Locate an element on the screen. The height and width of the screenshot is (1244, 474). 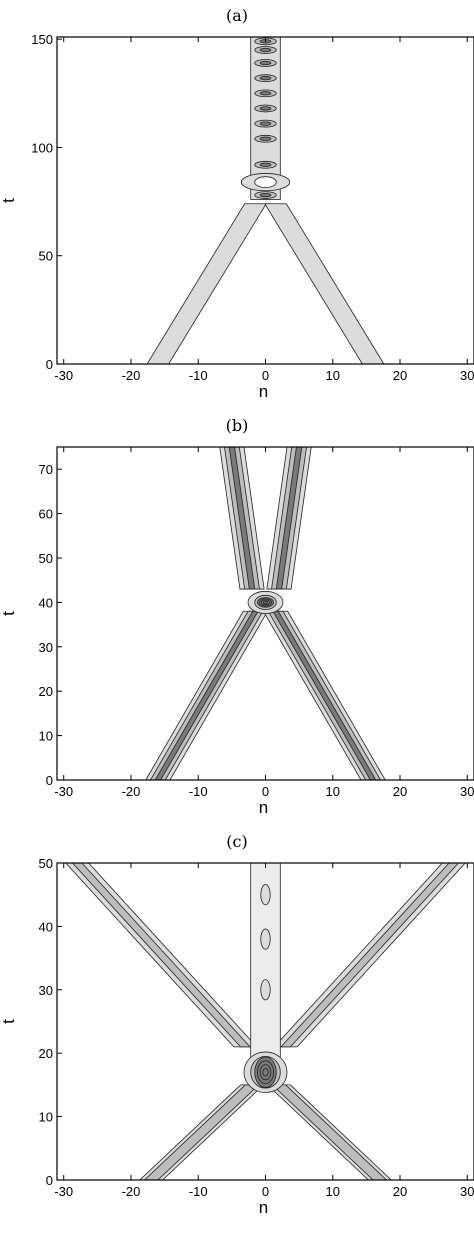
y-tick-label: 100 is located at coordinates (42, 147).